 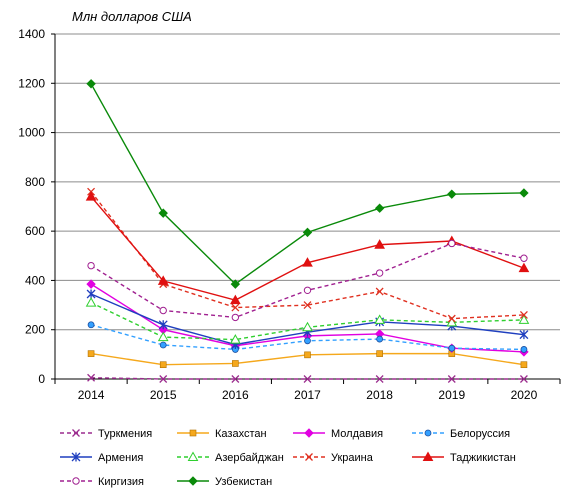 I want to click on legend-label: Азербайджан, so click(x=249, y=458).